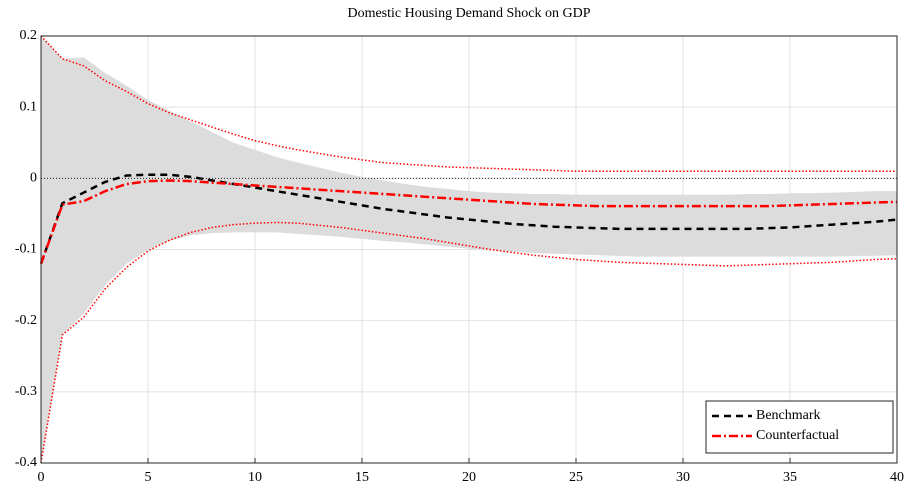 This screenshot has height=488, width=907. What do you see at coordinates (33, 178) in the screenshot?
I see `y-tick-label: 0` at bounding box center [33, 178].